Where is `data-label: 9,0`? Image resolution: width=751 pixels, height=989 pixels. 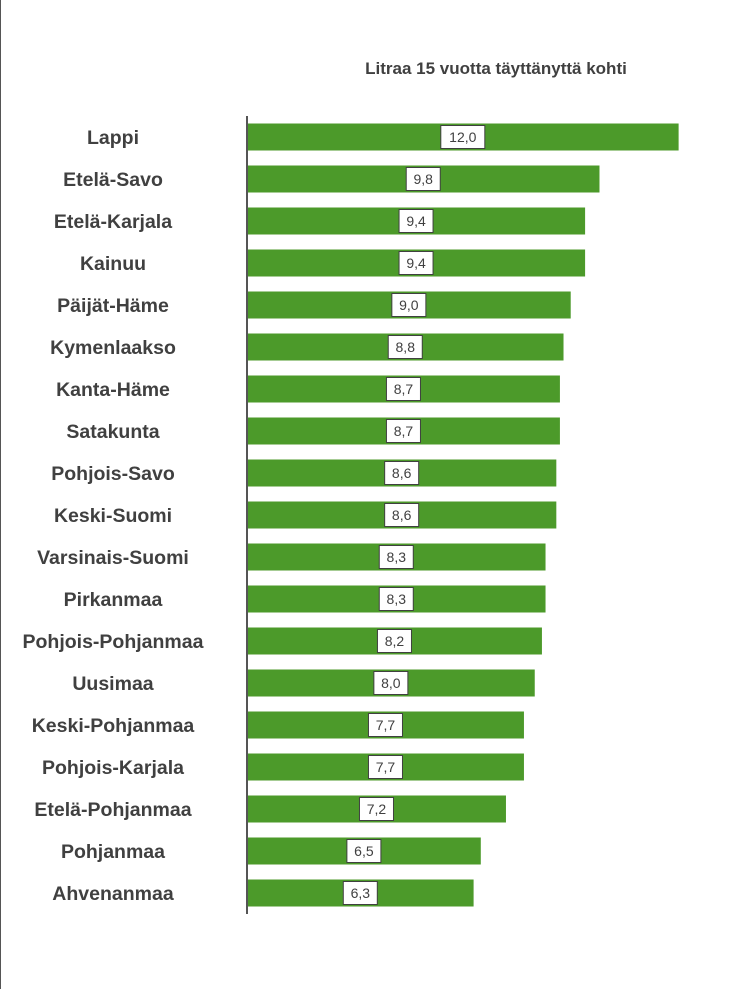
data-label: 9,0 is located at coordinates (409, 305).